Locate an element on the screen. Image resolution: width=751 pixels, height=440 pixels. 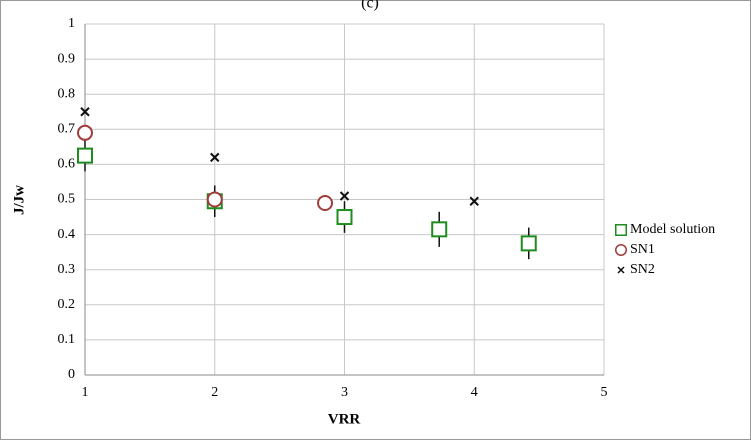
x-tick-label: 1 is located at coordinates (85, 392).